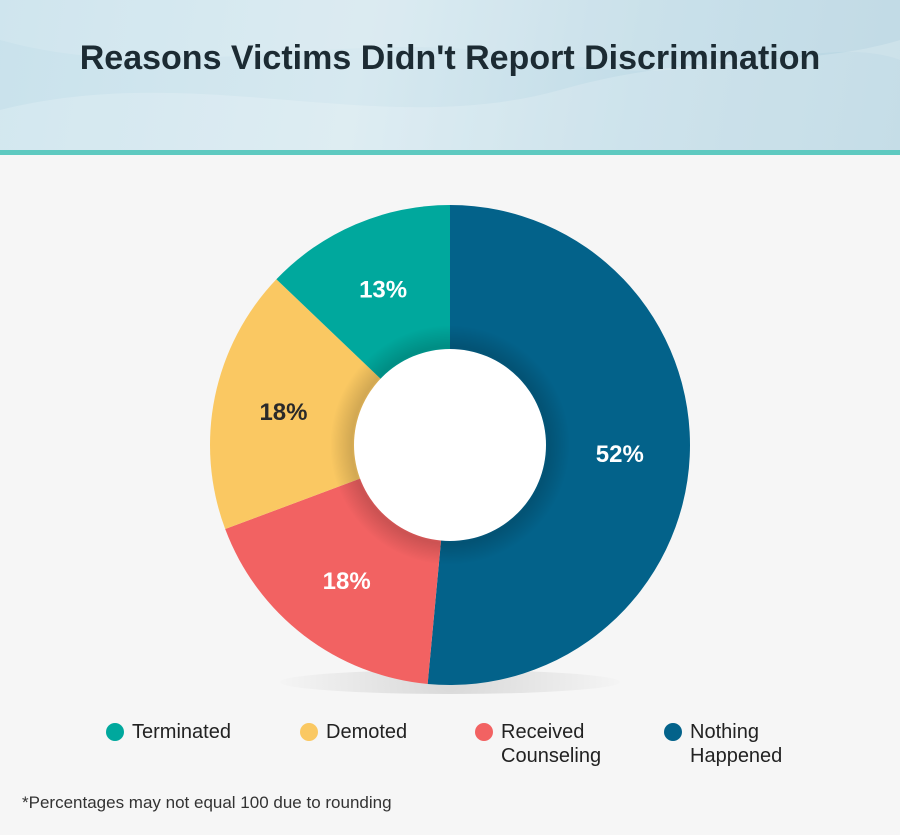 The height and width of the screenshot is (835, 900). I want to click on header-divider, so click(450, 152).